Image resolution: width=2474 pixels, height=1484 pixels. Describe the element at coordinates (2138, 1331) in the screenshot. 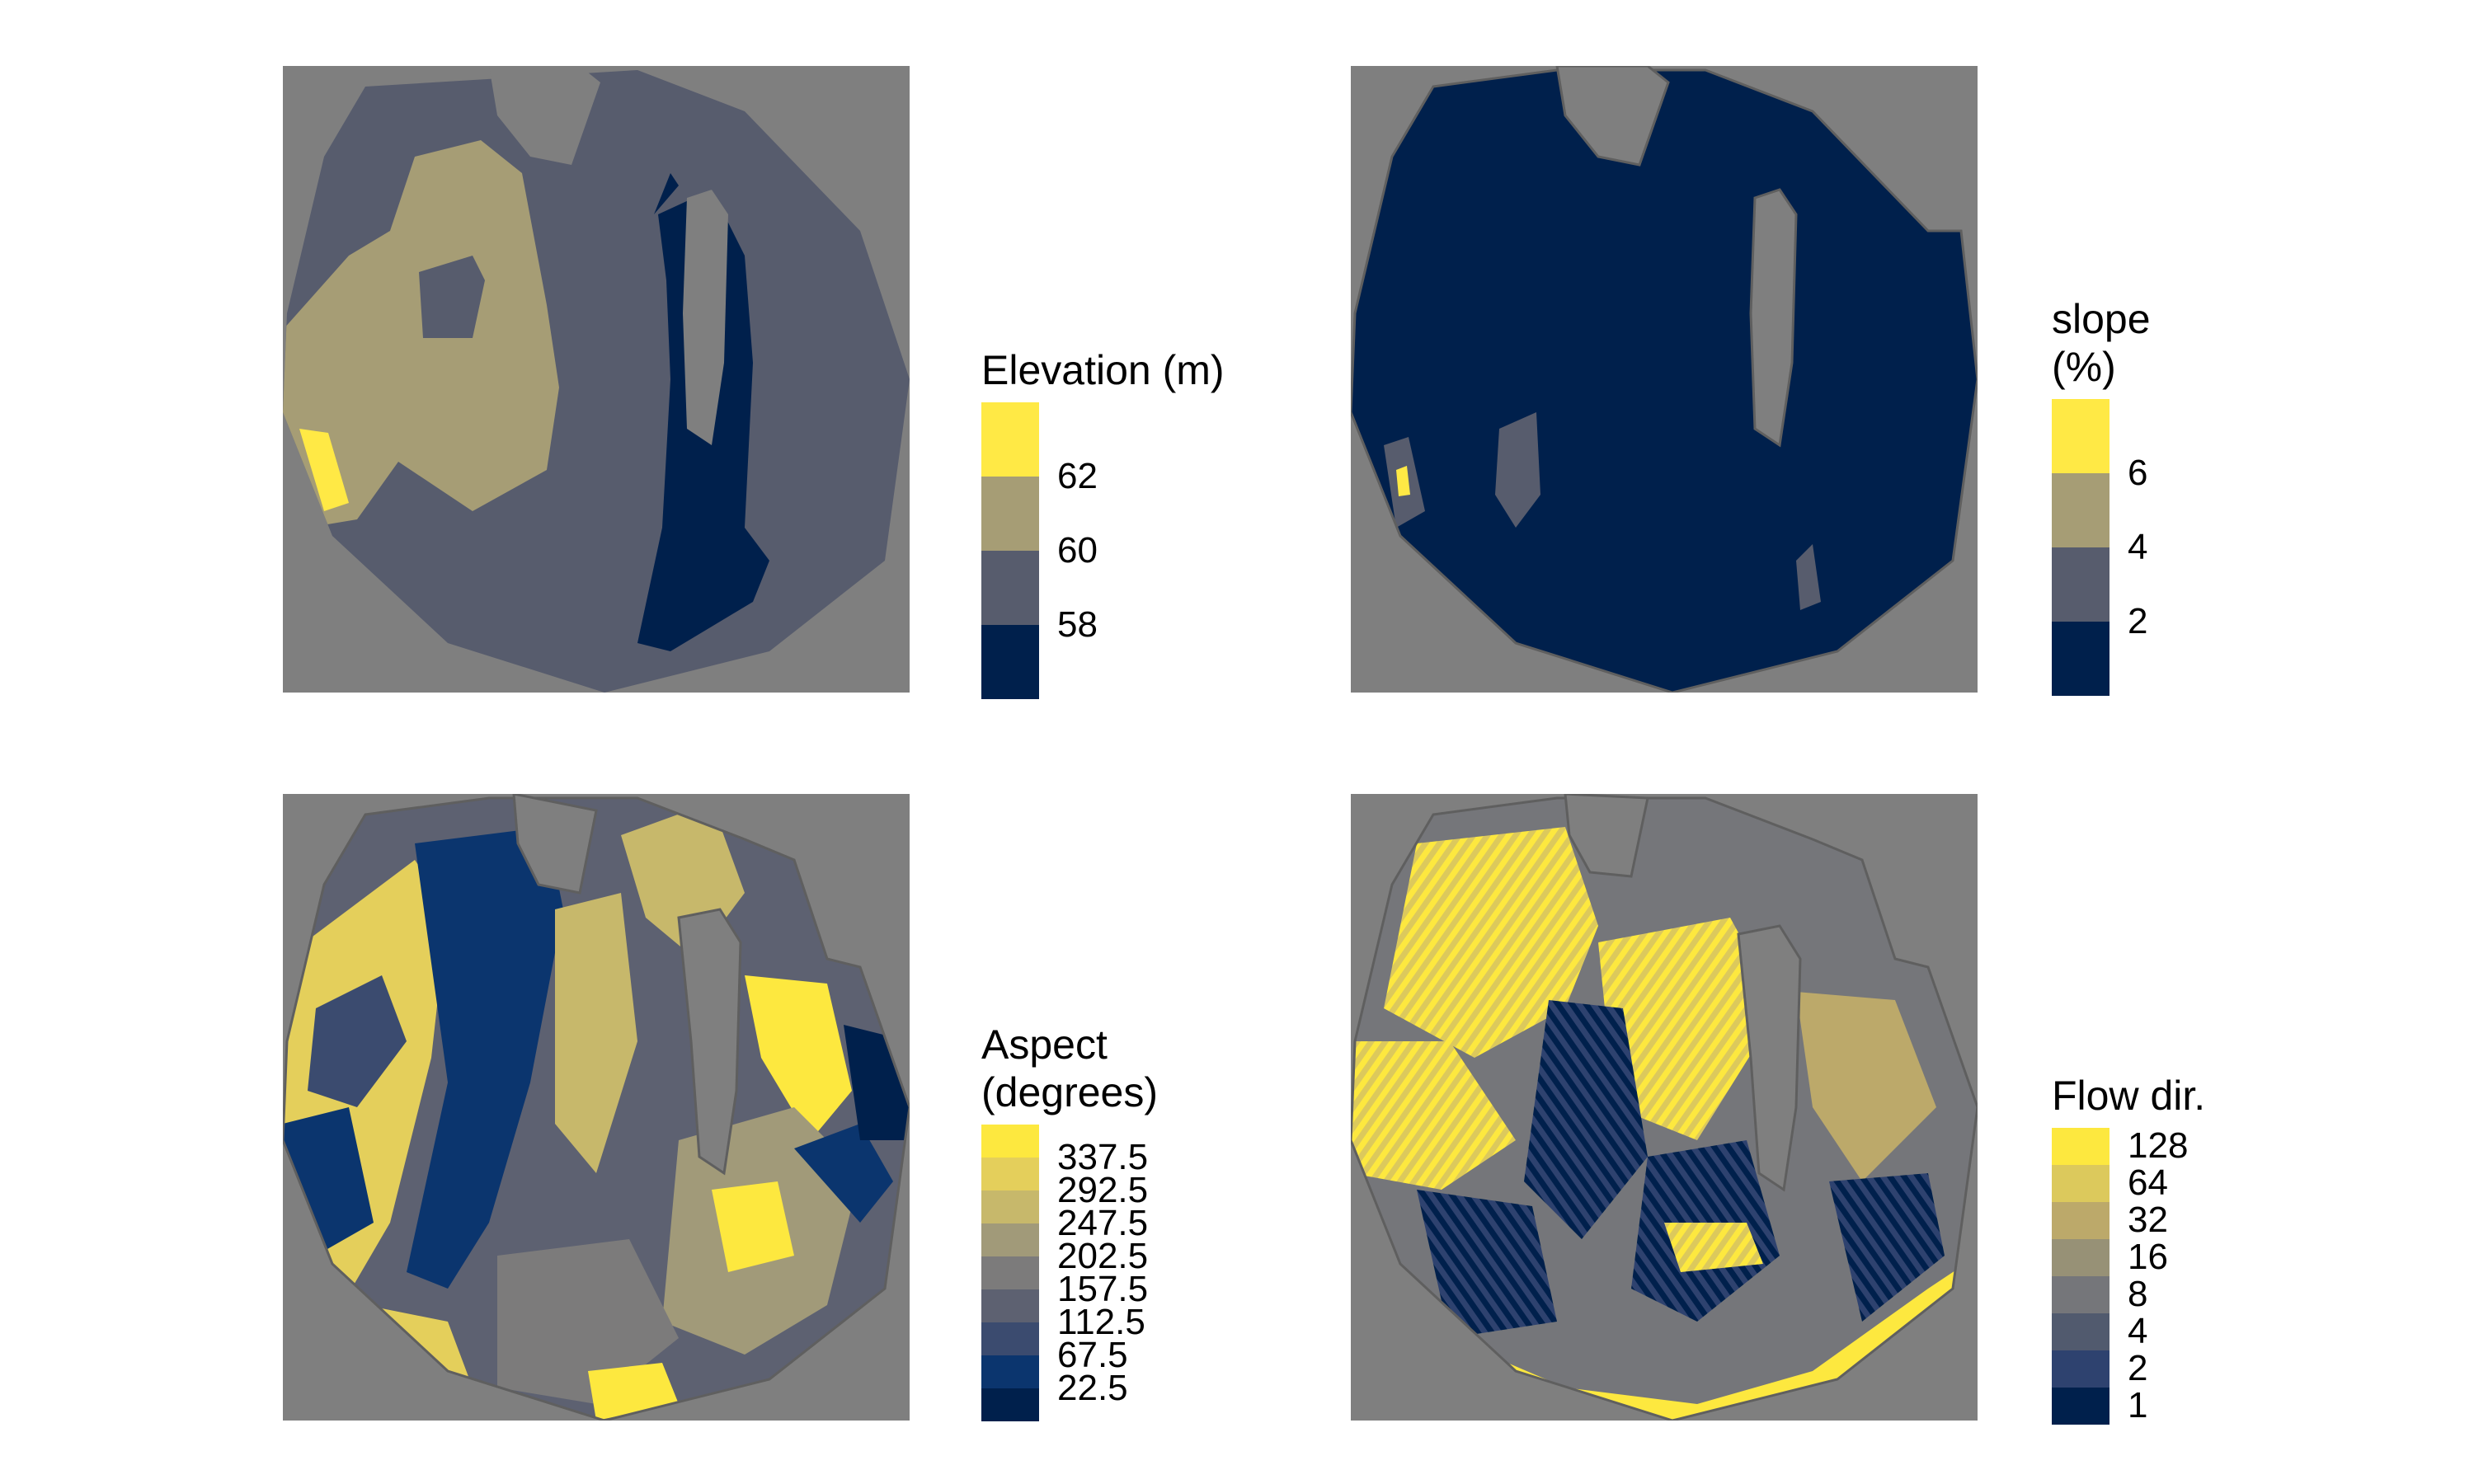

I see `flow-label: 4` at that location.